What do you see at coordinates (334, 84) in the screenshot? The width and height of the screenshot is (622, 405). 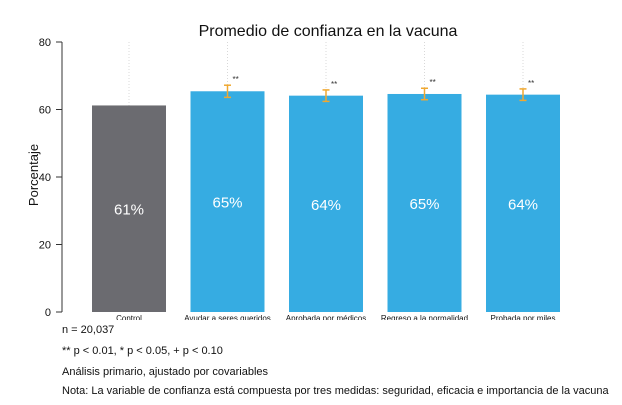 I see `significance-marker-aprobada-por-medicos: **` at bounding box center [334, 84].